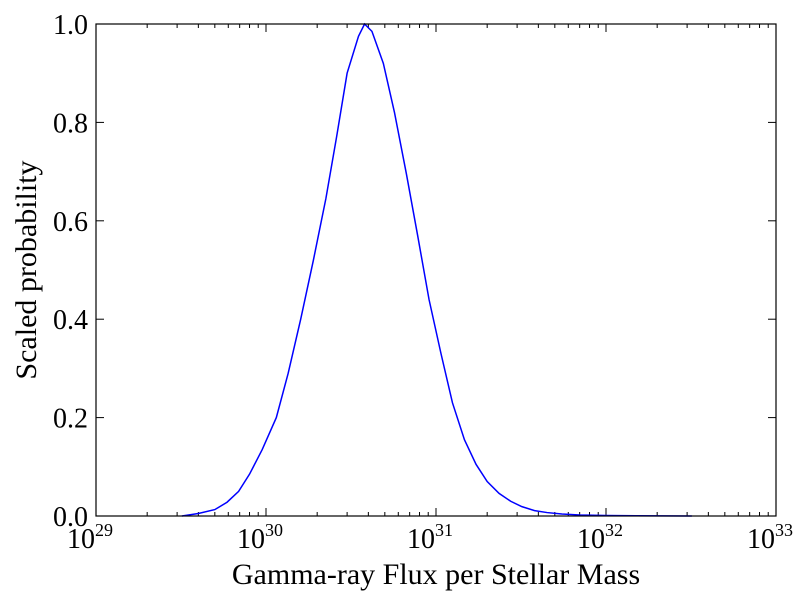  I want to click on y-tick-label: 0.8, so click(70, 123).